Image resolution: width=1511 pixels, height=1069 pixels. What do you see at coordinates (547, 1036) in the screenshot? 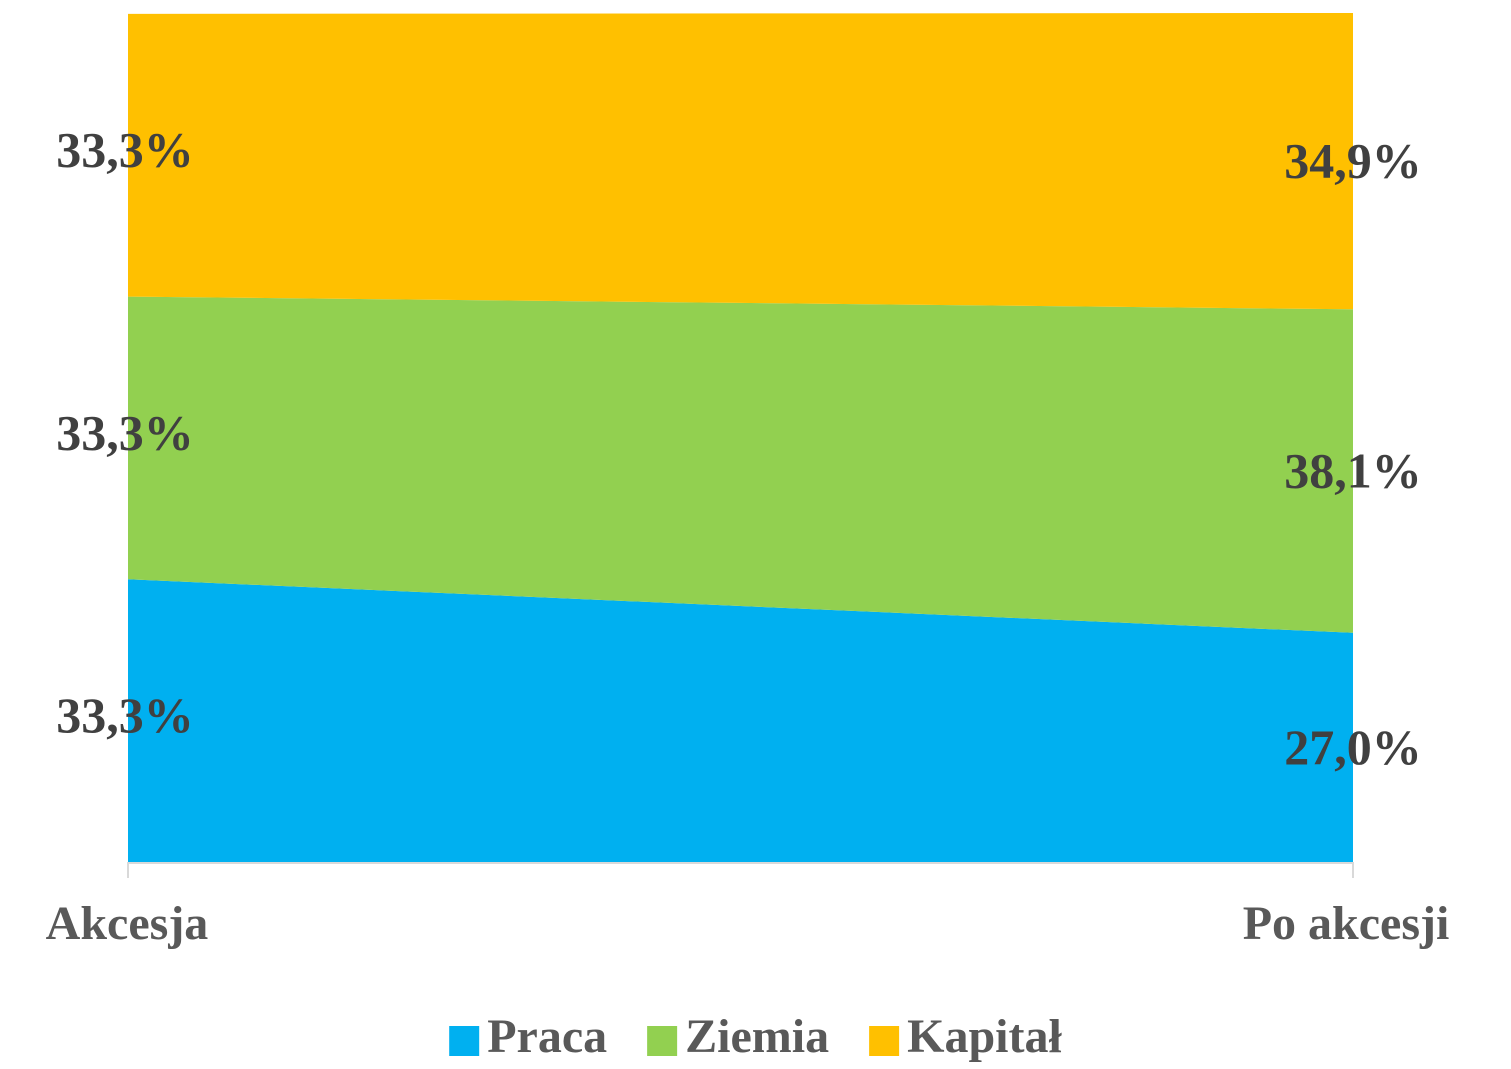
I see `legend-label: Praca` at bounding box center [547, 1036].